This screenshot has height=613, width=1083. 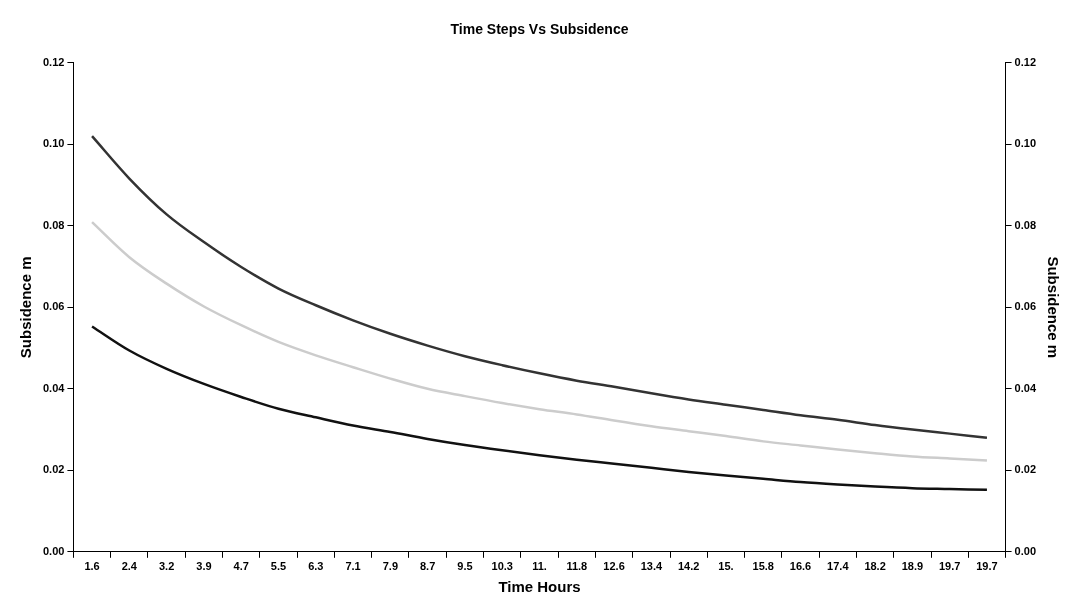 I want to click on y2-tick-label: 0.06, so click(x=1025, y=306).